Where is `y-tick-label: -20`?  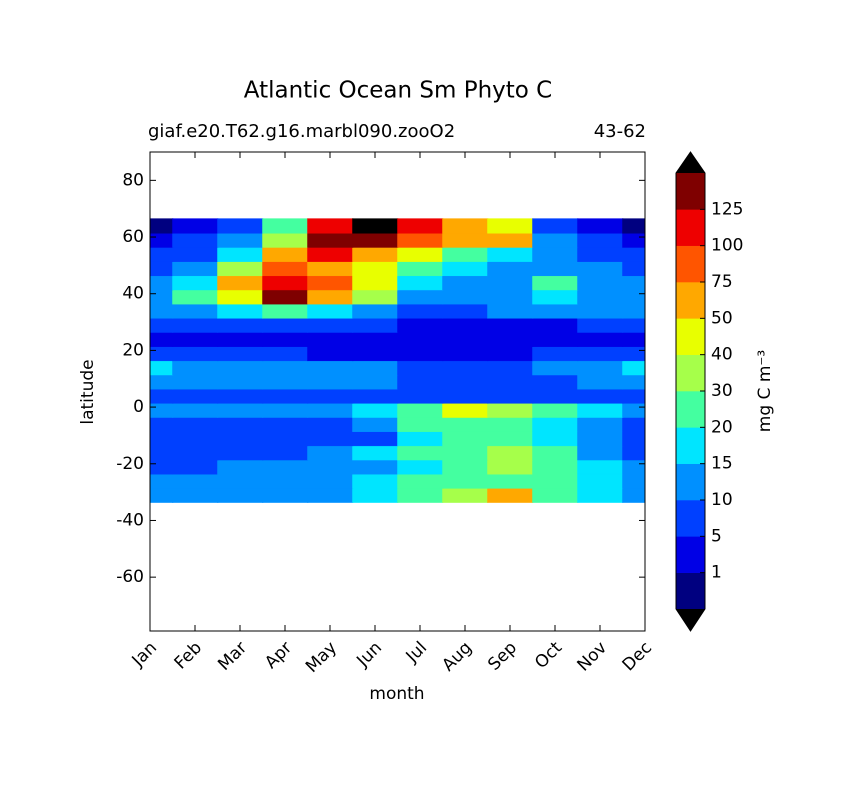
y-tick-label: -20 is located at coordinates (130, 464).